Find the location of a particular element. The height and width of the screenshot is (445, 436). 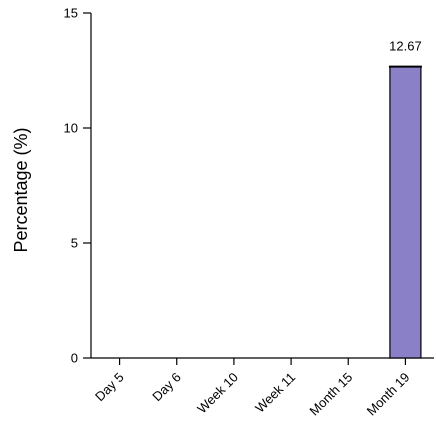

x-tick-label: Week 10 is located at coordinates (217, 393).